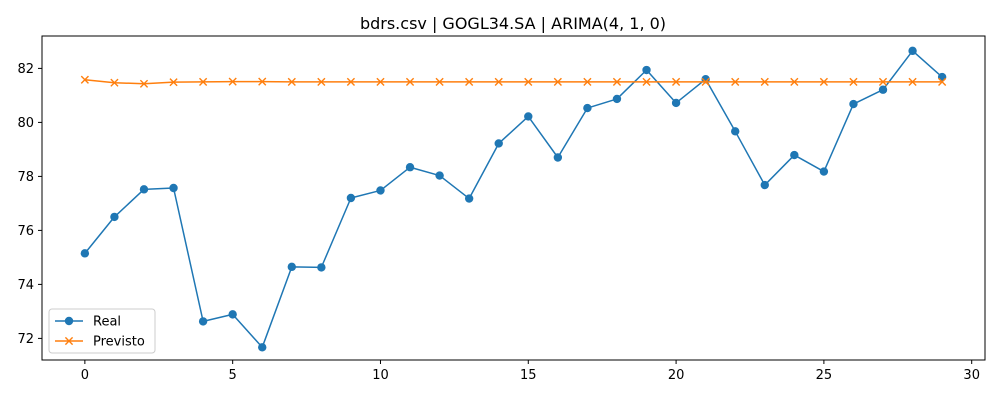  Describe the element at coordinates (25, 231) in the screenshot. I see `y-tick-label: 76` at that location.